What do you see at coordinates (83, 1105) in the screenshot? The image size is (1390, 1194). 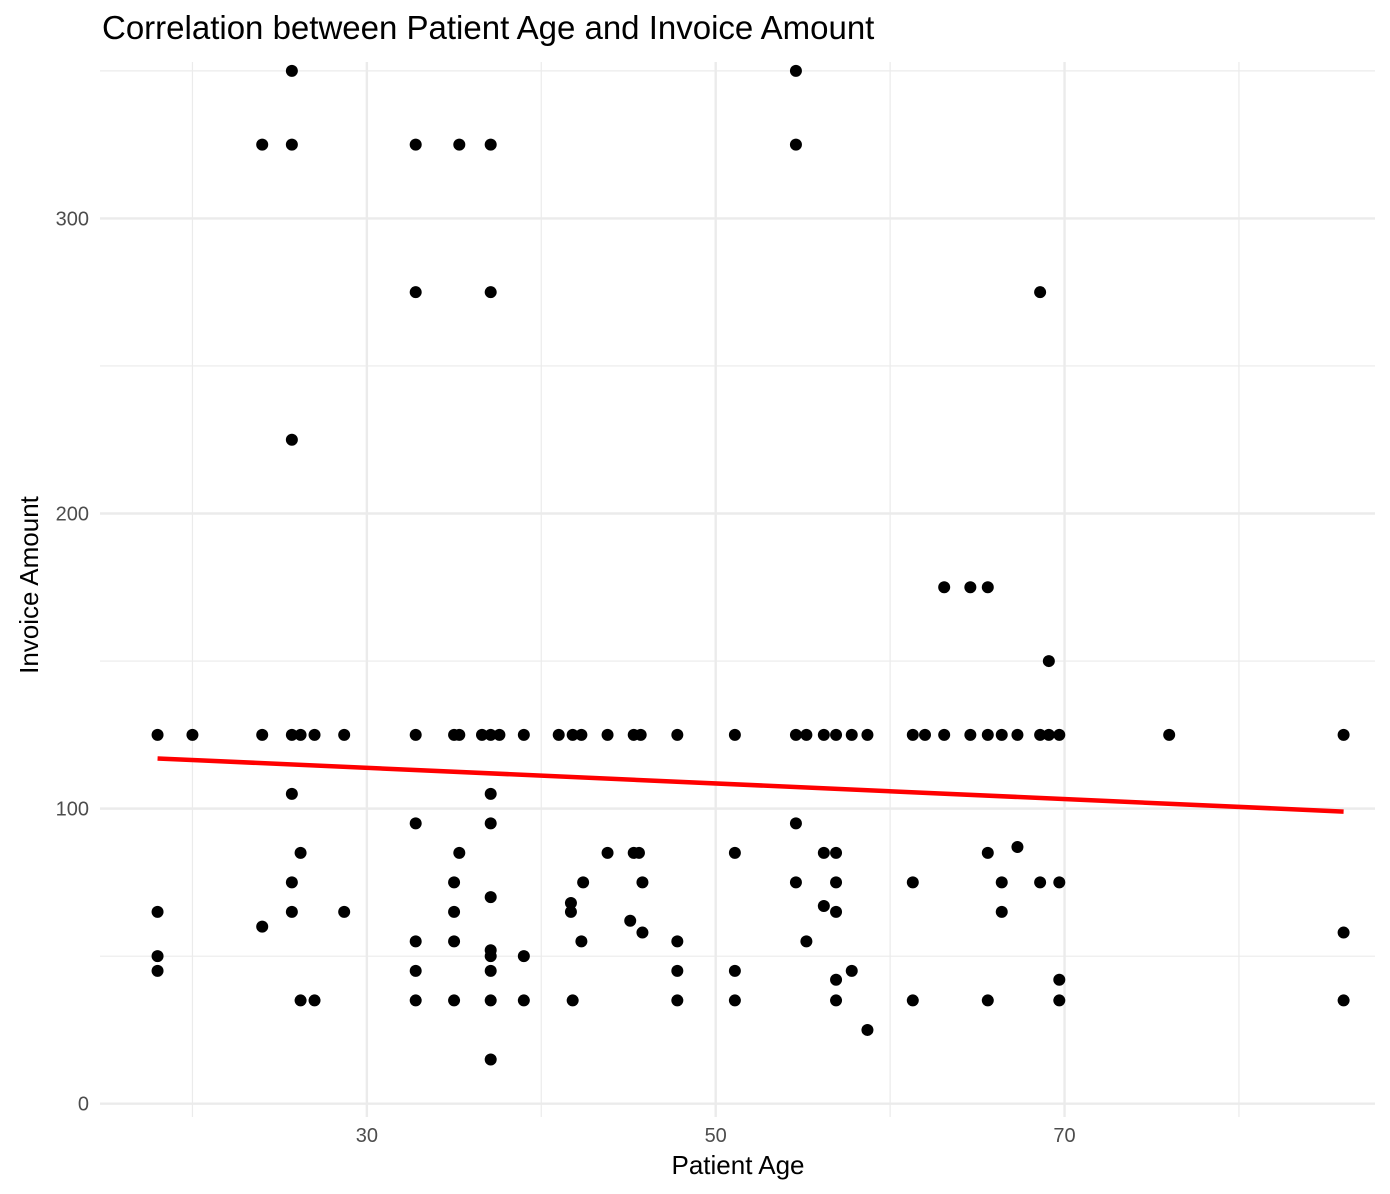 I see `y-tick-label: 0` at bounding box center [83, 1105].